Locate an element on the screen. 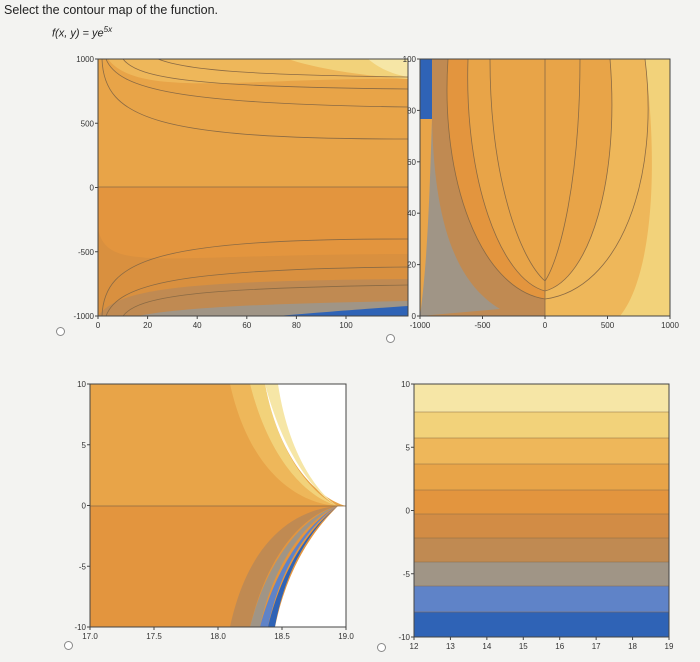 The image size is (700, 662). x-tick-label: 100 is located at coordinates (346, 325).